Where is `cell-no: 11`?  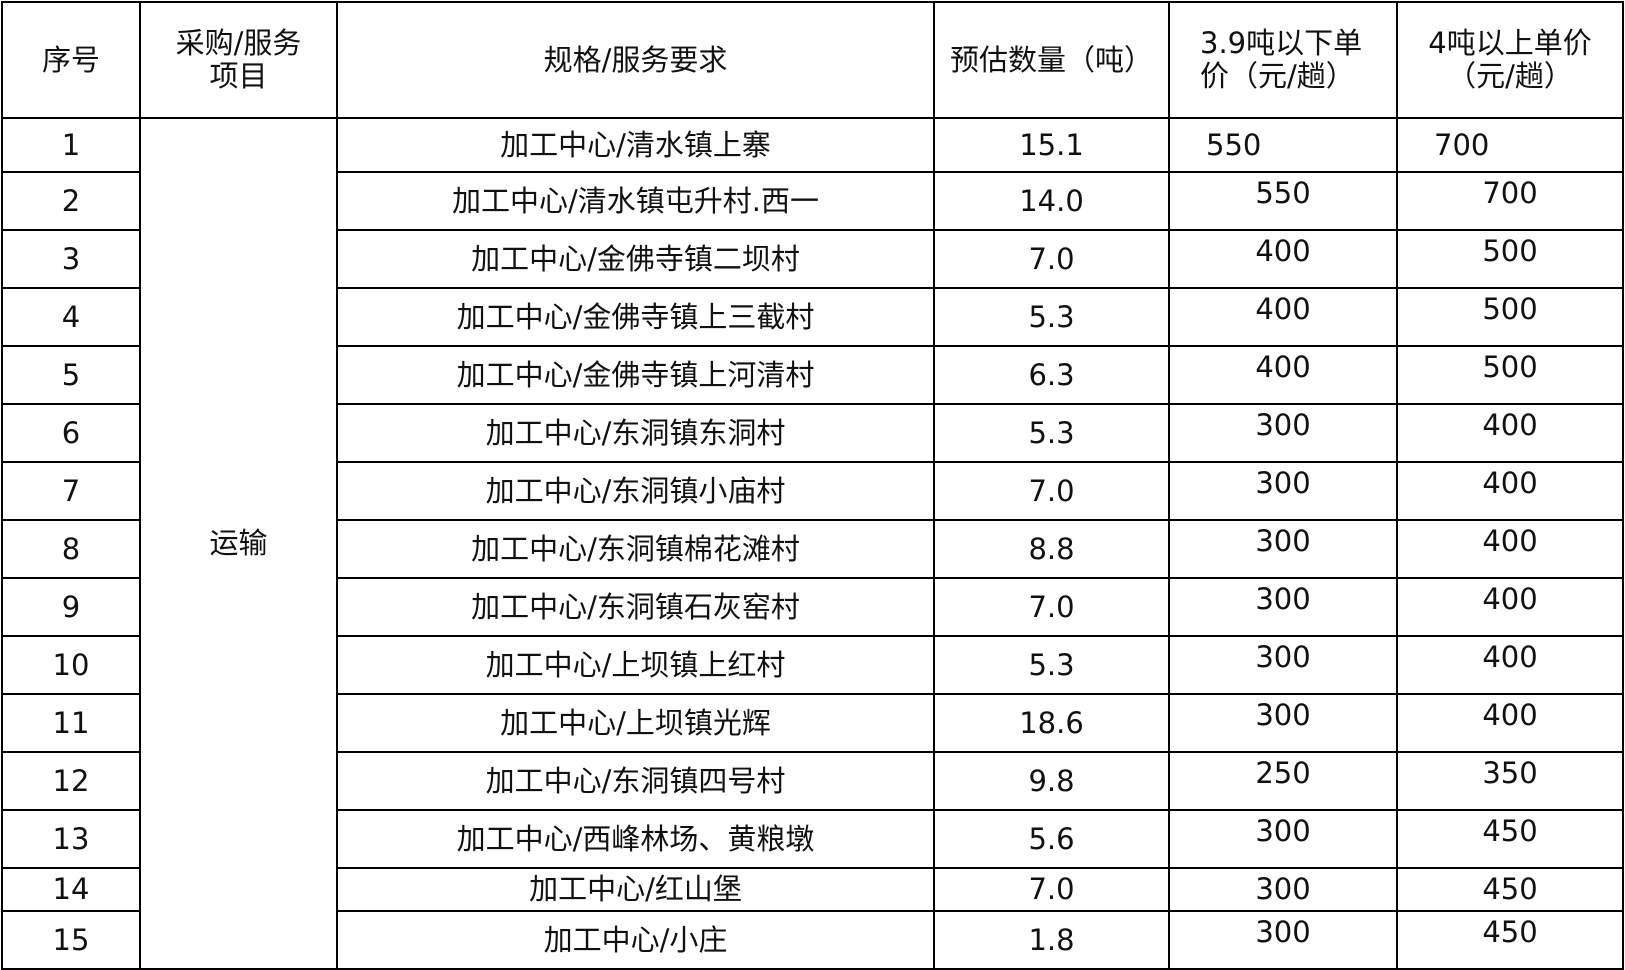 cell-no: 11 is located at coordinates (71, 723).